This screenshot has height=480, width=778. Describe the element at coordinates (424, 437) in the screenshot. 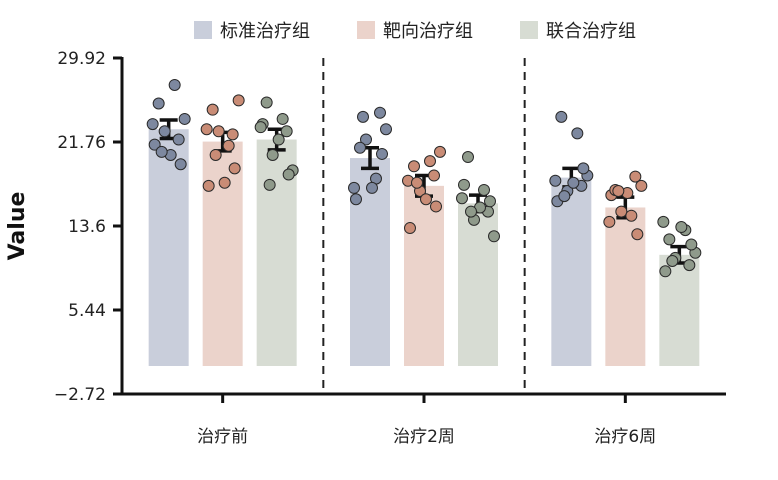

I see `x-tick-label-2: 治疗2周` at that location.